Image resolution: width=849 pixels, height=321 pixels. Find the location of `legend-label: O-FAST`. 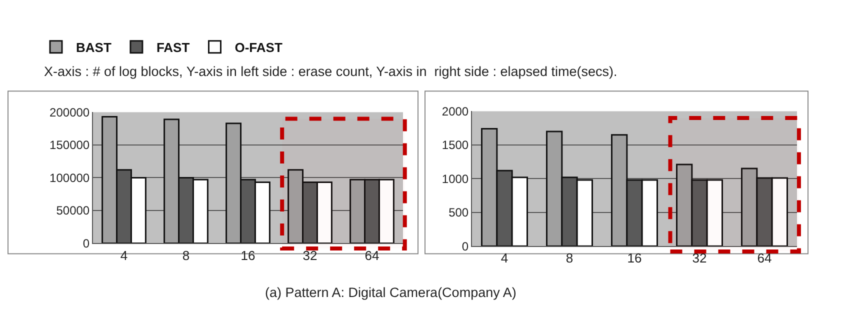

legend-label: O-FAST is located at coordinates (258, 47).